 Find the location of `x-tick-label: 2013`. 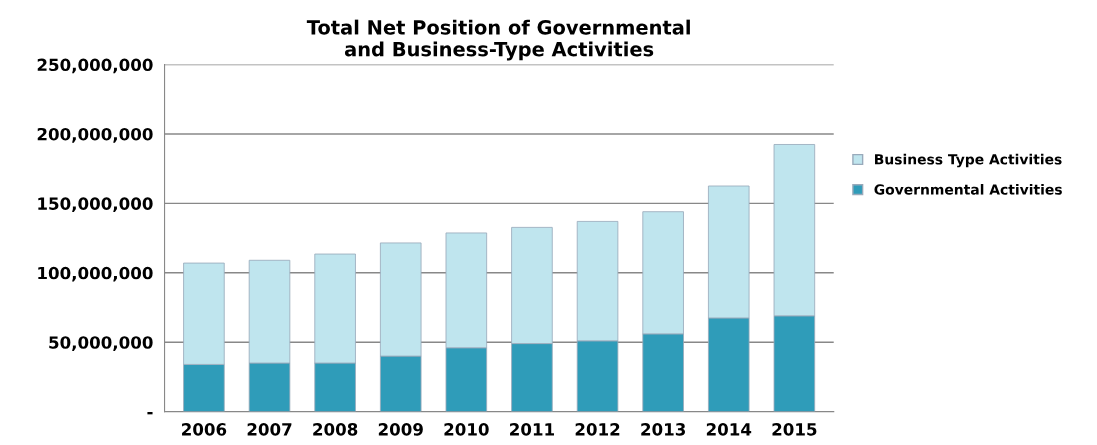

x-tick-label: 2013 is located at coordinates (663, 429).